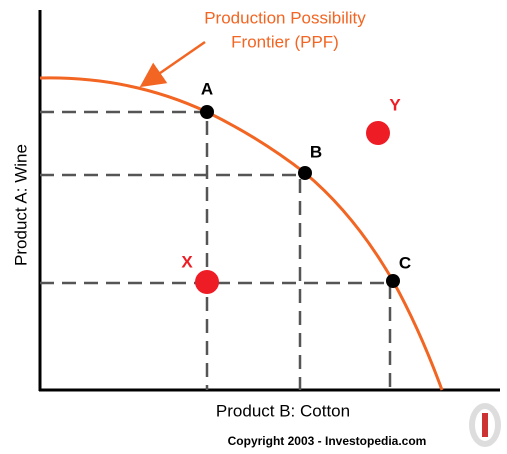 This screenshot has width=507, height=454. What do you see at coordinates (316, 151) in the screenshot?
I see `point-label: B` at bounding box center [316, 151].